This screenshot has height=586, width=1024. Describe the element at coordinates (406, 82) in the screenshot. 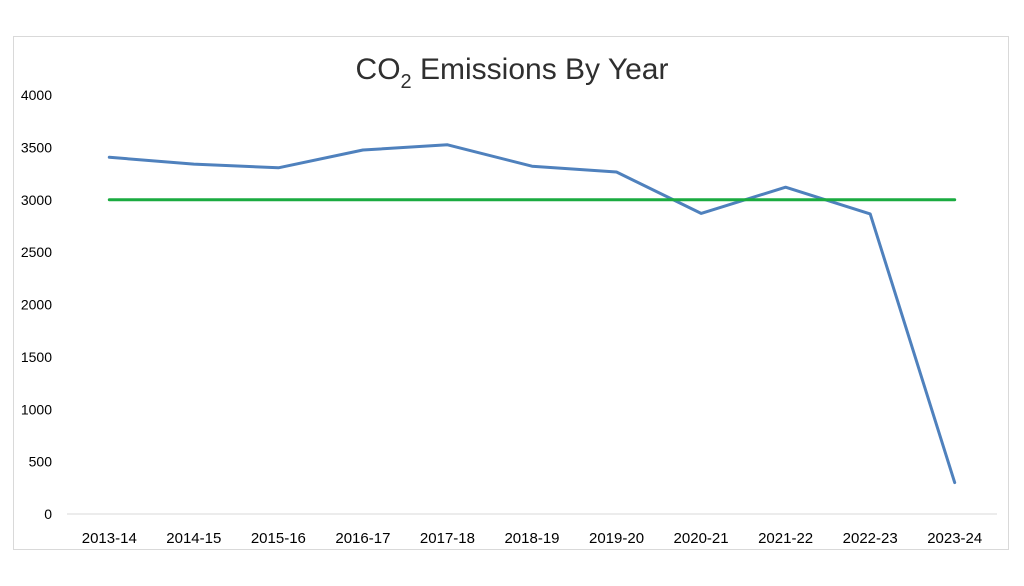

I see `title-subscript: 2` at that location.